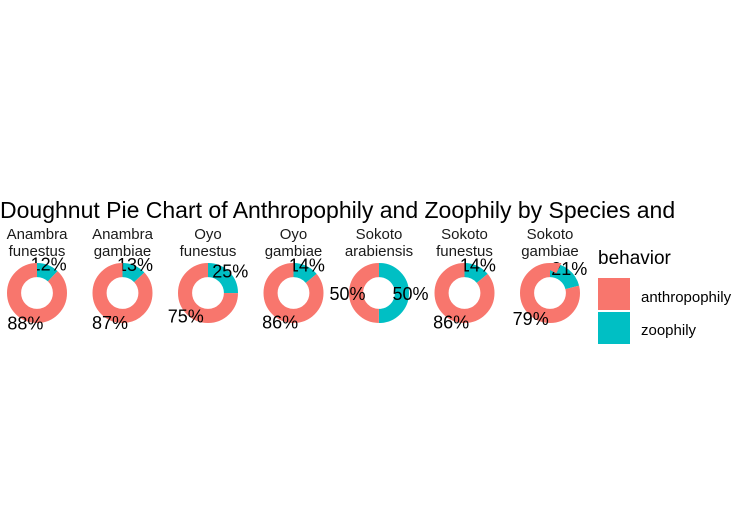 This screenshot has height=519, width=751. What do you see at coordinates (635, 258) in the screenshot?
I see `legend-title: behavior` at bounding box center [635, 258].